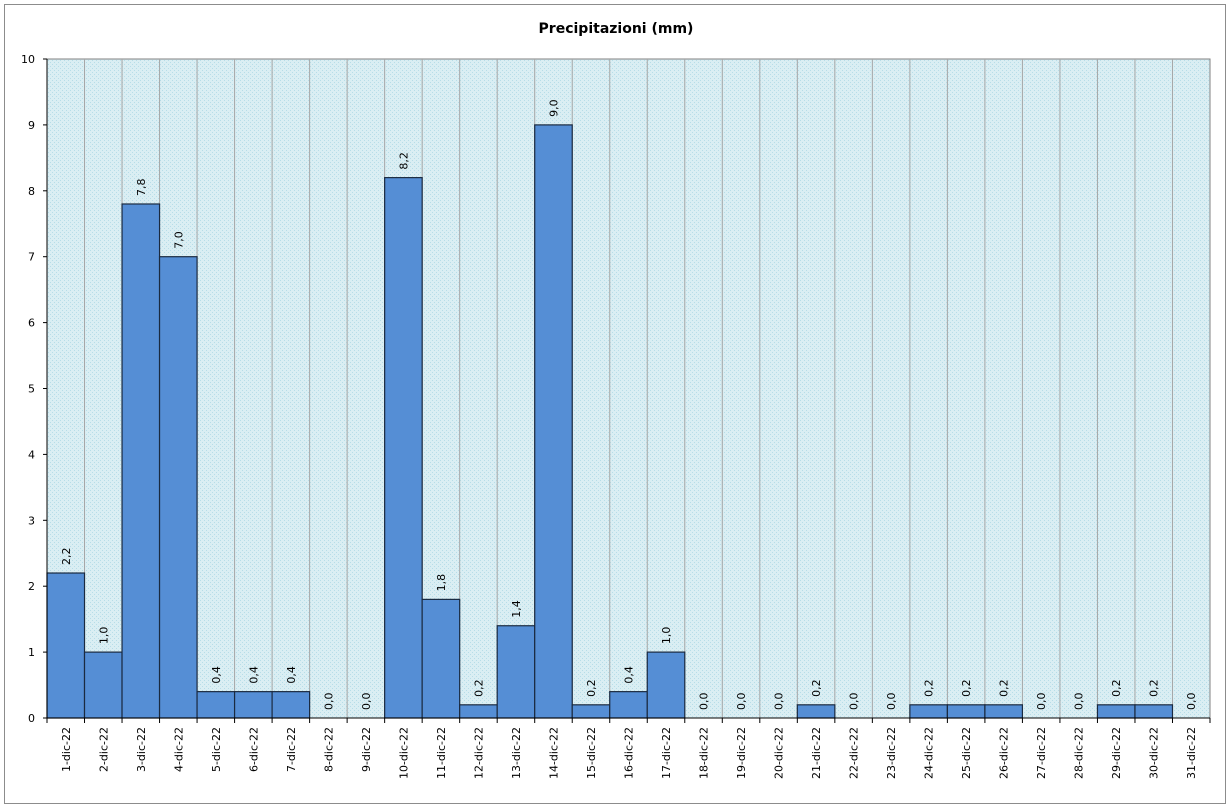 This screenshot has height=809, width=1232. I want to click on x-tick-label: 27-dic-22, so click(1041, 753).